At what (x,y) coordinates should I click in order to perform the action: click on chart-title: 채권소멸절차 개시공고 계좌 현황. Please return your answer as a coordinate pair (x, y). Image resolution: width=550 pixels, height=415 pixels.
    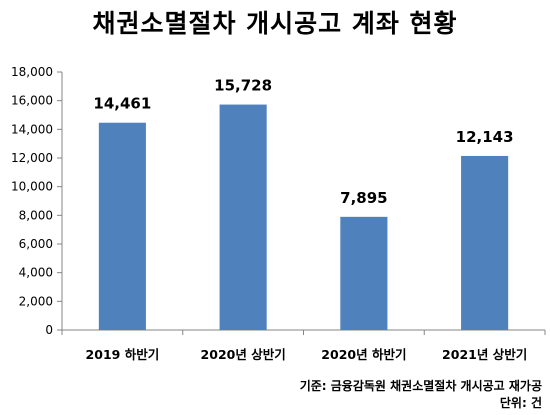
    Looking at the image, I should click on (275, 23).